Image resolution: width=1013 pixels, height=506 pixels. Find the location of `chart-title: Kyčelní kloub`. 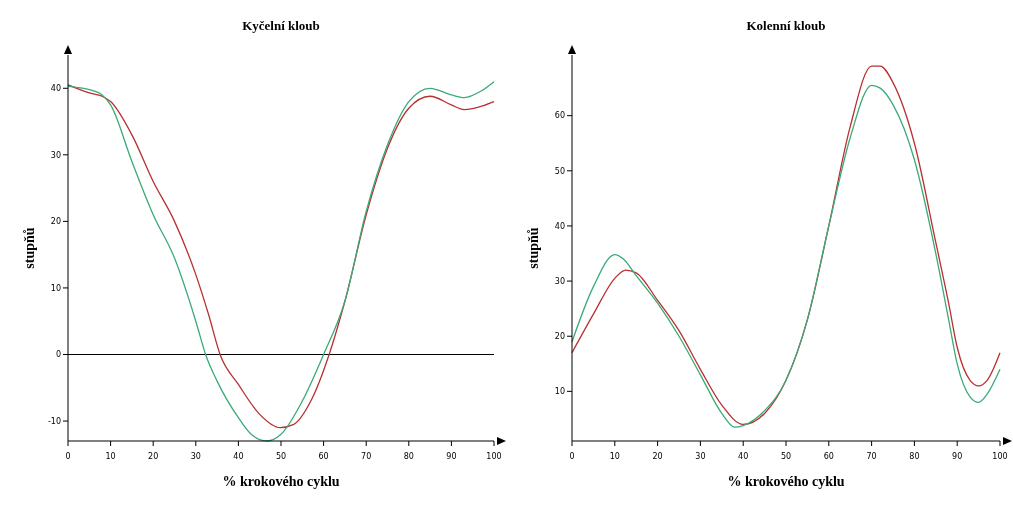

chart-title: Kyčelní kloub is located at coordinates (281, 25).